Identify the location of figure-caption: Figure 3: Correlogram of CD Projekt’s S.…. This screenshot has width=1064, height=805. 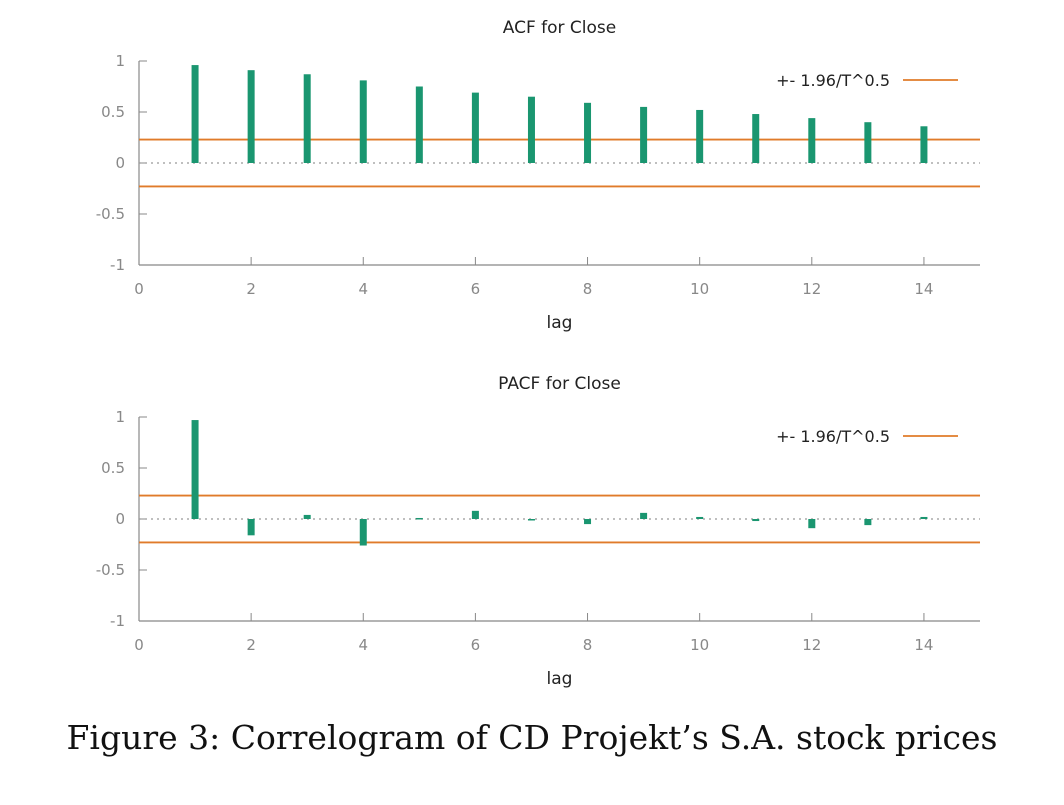
(532, 737).